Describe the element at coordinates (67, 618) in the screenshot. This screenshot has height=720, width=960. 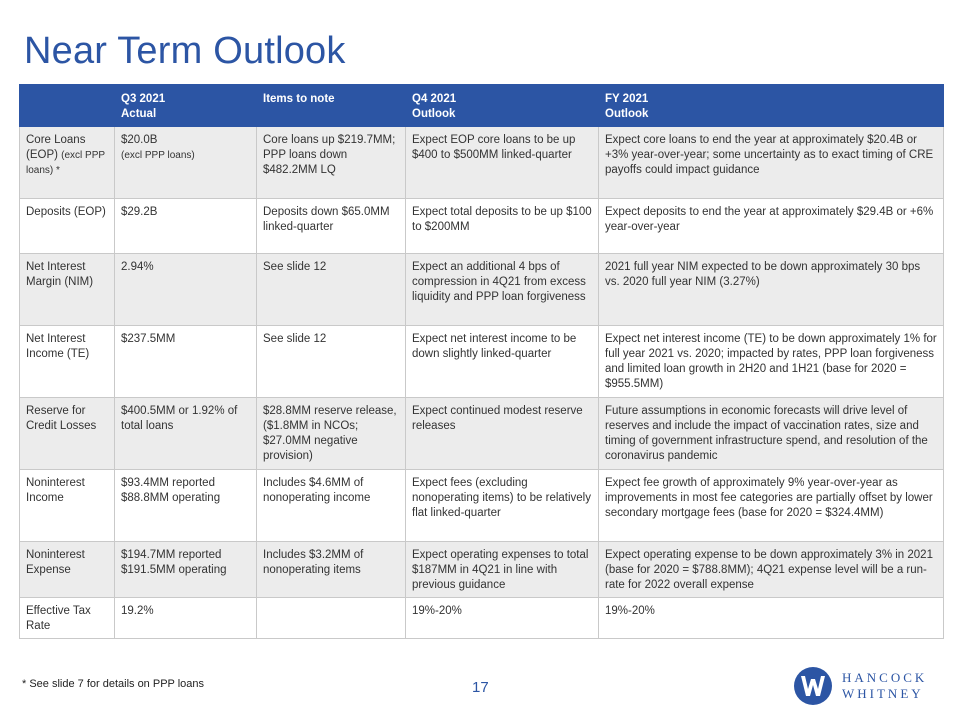
I see `row-label: Effective Tax Rate` at that location.